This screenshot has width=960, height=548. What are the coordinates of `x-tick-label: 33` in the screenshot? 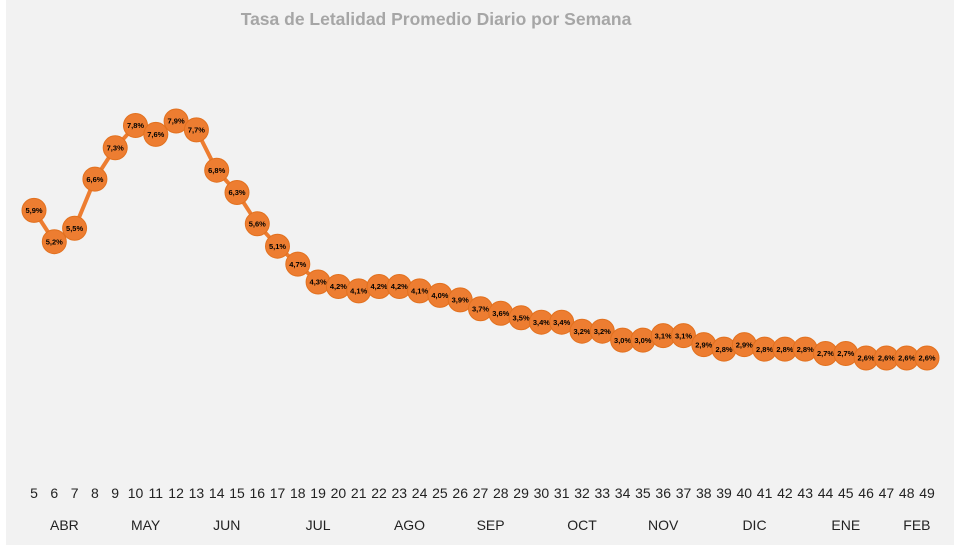 It's located at (603, 493).